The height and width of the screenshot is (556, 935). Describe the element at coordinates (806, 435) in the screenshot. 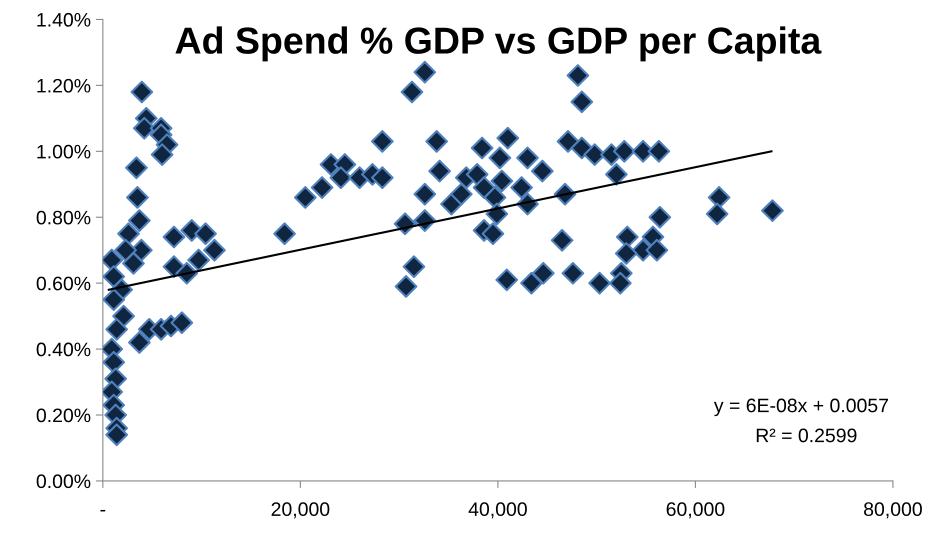

I see `annotation: R² = 0.2599` at that location.